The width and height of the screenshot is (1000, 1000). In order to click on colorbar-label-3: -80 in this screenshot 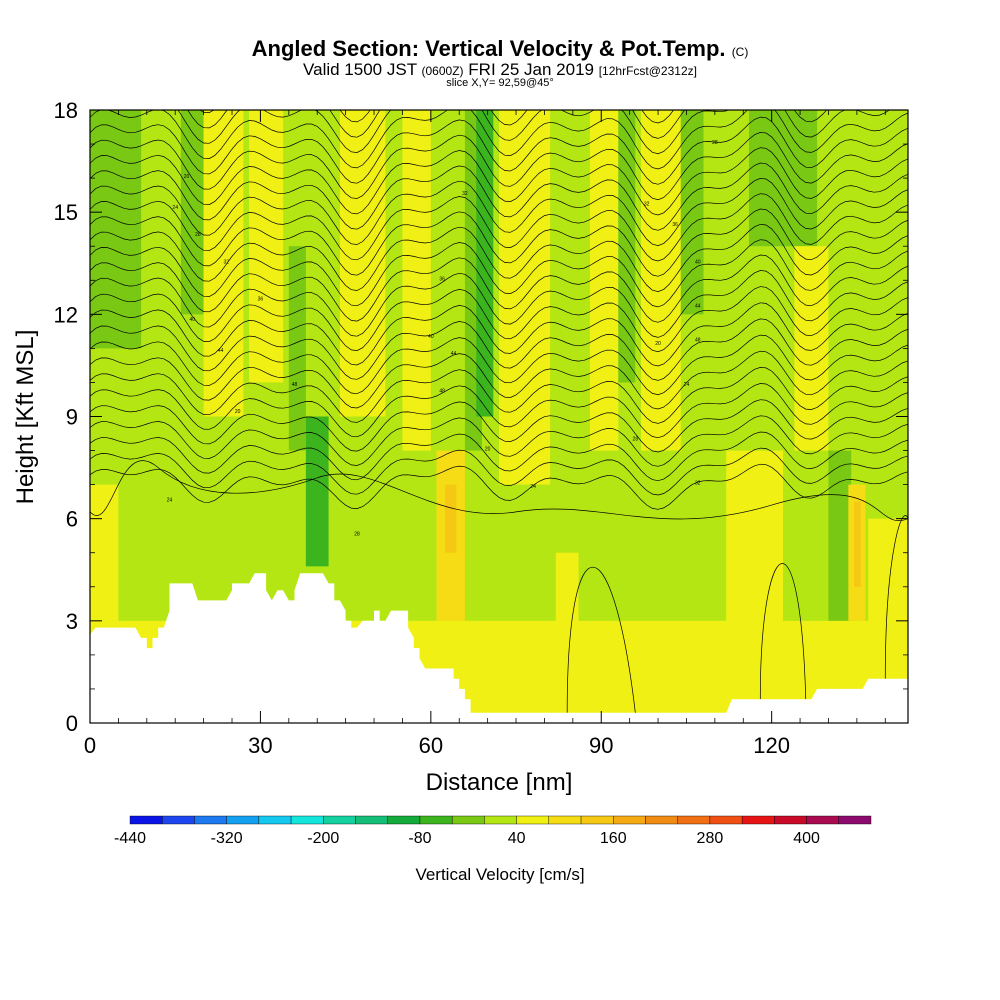, I will do `click(419, 838)`.